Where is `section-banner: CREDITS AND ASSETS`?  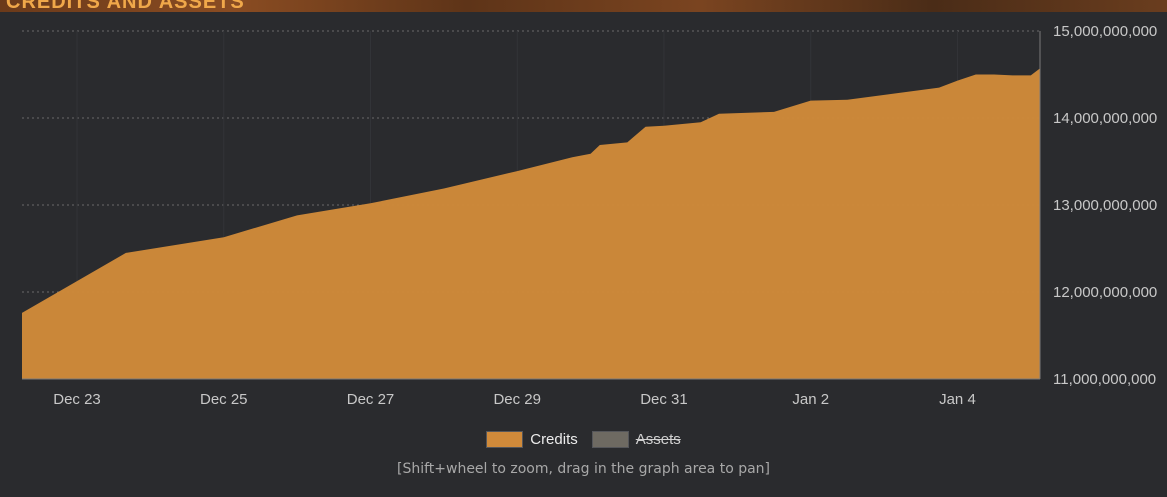
section-banner: CREDITS AND ASSETS is located at coordinates (583, 6).